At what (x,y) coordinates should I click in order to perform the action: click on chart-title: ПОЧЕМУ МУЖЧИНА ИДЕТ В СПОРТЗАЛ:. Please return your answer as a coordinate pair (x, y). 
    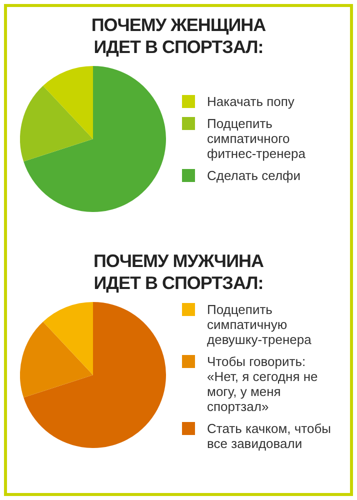
    Looking at the image, I should click on (178, 272).